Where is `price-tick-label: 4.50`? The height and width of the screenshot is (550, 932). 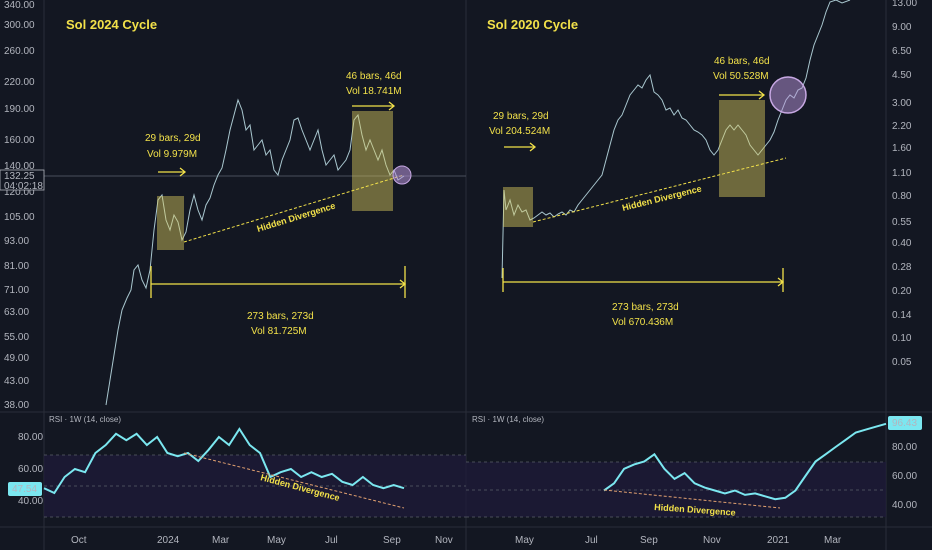
price-tick-label: 4.50 is located at coordinates (902, 75).